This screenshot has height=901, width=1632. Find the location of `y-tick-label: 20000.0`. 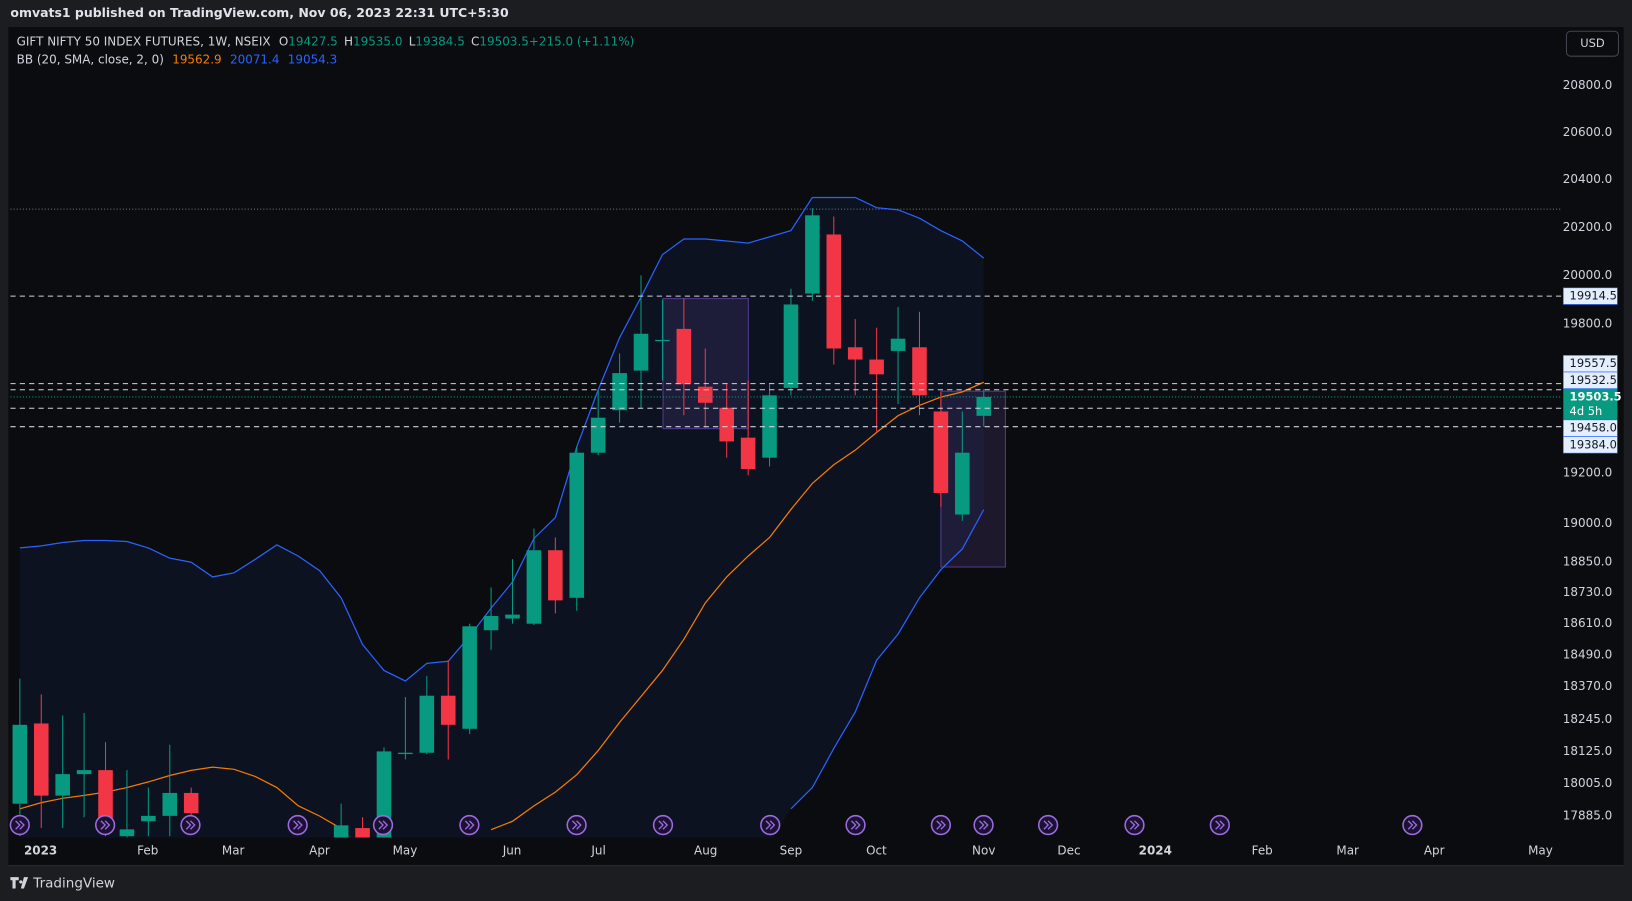

y-tick-label: 20000.0 is located at coordinates (1587, 275).